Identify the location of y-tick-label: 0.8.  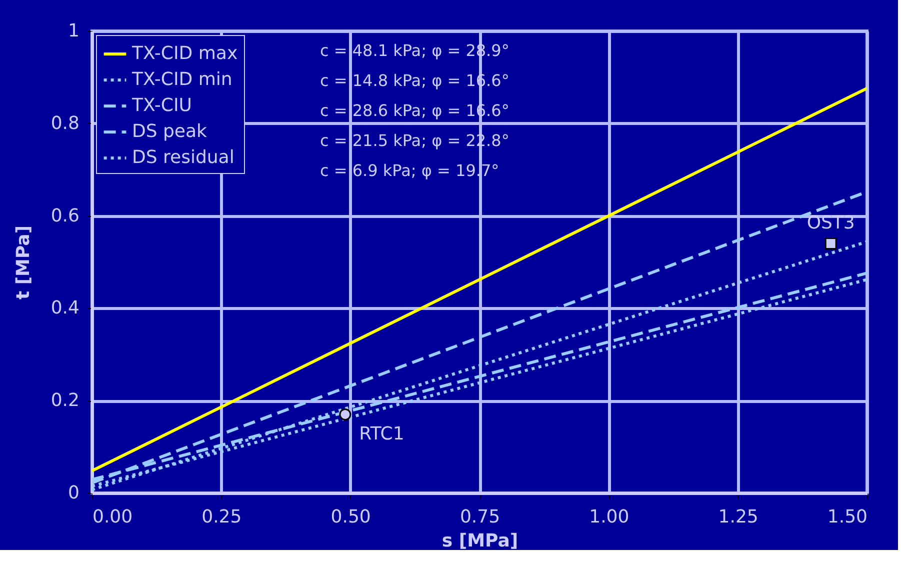
(65, 123).